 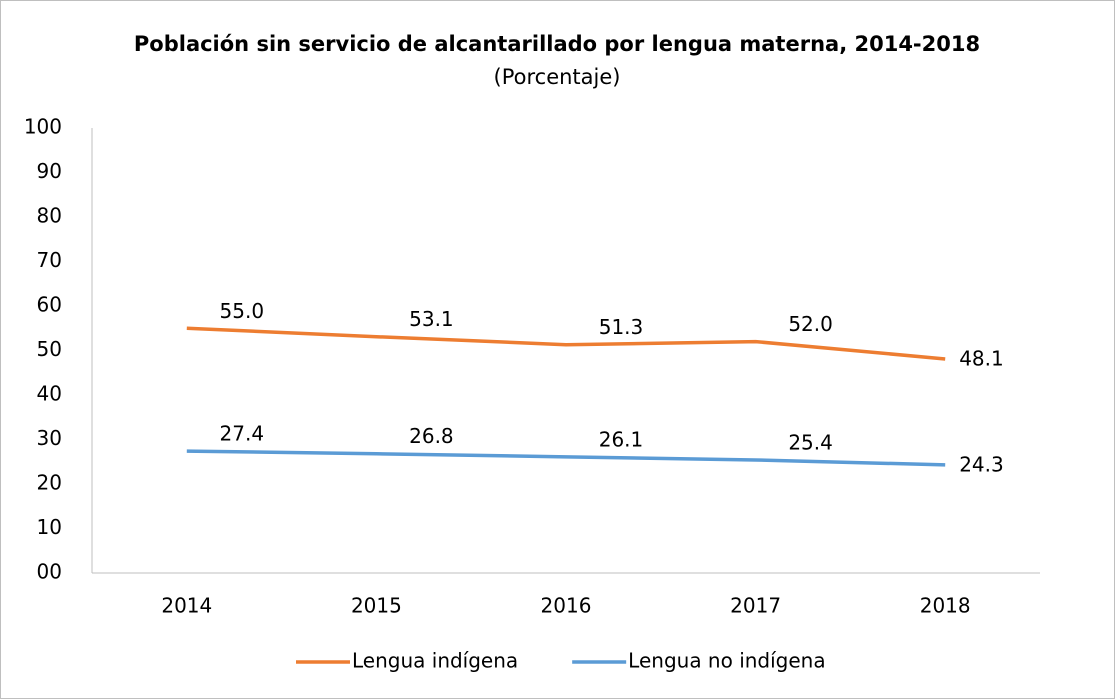 What do you see at coordinates (49, 394) in the screenshot?
I see `y-tick-label: 40` at bounding box center [49, 394].